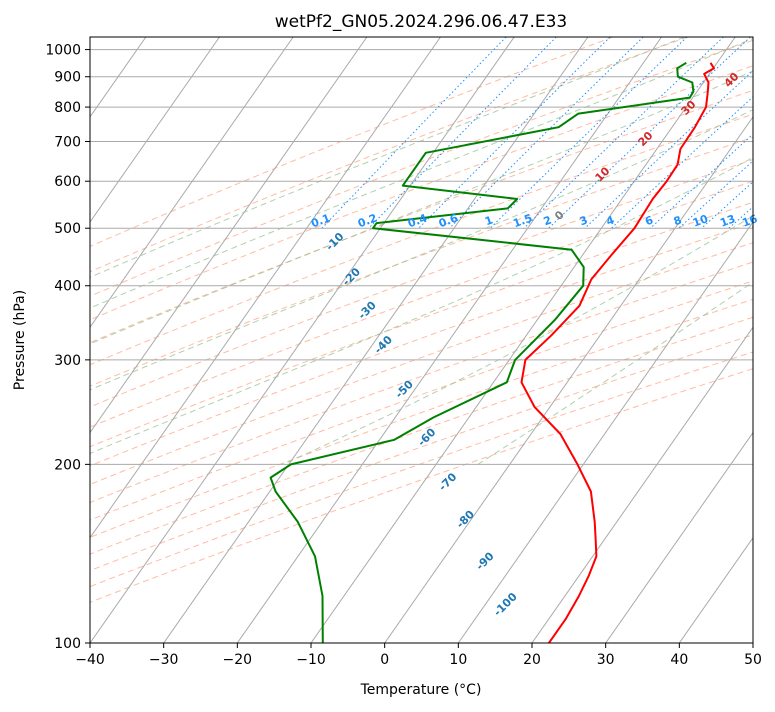  What do you see at coordinates (421, 690) in the screenshot?
I see `x-axis-label: Temperature (°C)` at bounding box center [421, 690].